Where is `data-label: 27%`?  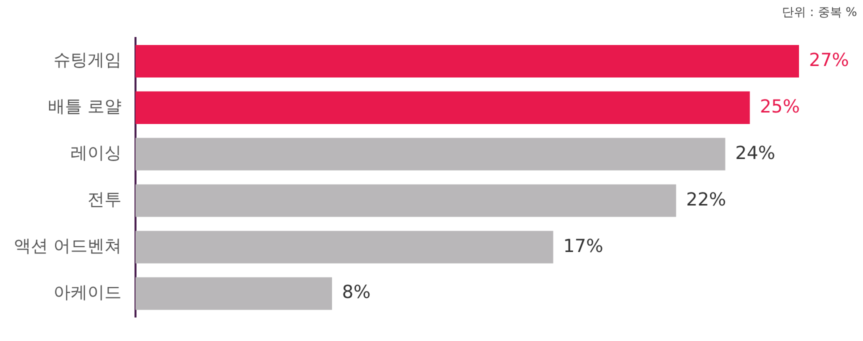 data-label: 27% is located at coordinates (829, 60).